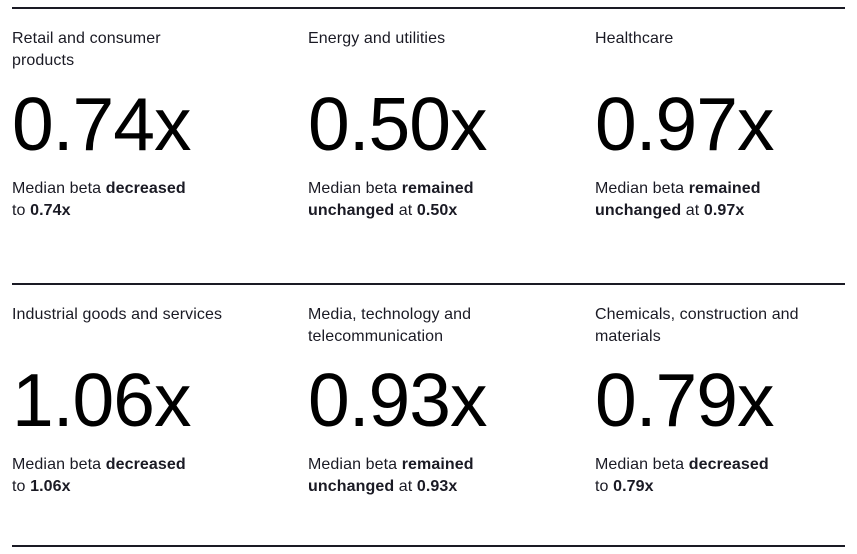 The height and width of the screenshot is (554, 857). What do you see at coordinates (437, 210) in the screenshot?
I see `caption-emphasis: 0.50x` at bounding box center [437, 210].